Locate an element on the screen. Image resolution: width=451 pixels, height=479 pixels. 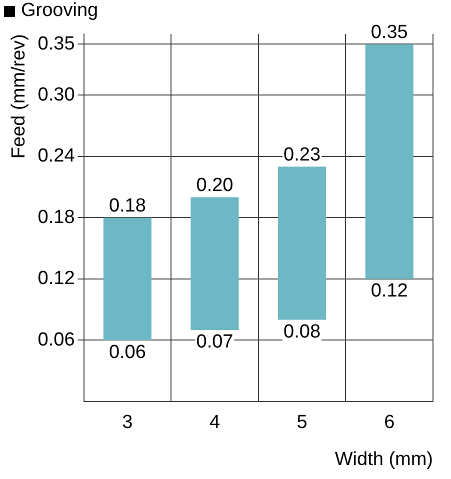
annotation: 0.06 is located at coordinates (127, 352).